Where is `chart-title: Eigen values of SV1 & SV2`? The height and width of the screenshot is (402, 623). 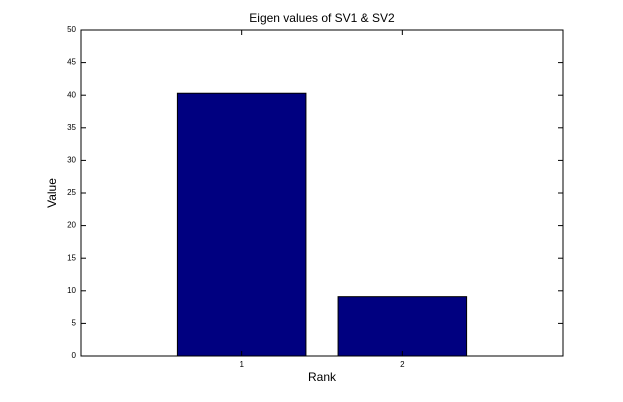
chart-title: Eigen values of SV1 & SV2 is located at coordinates (322, 18).